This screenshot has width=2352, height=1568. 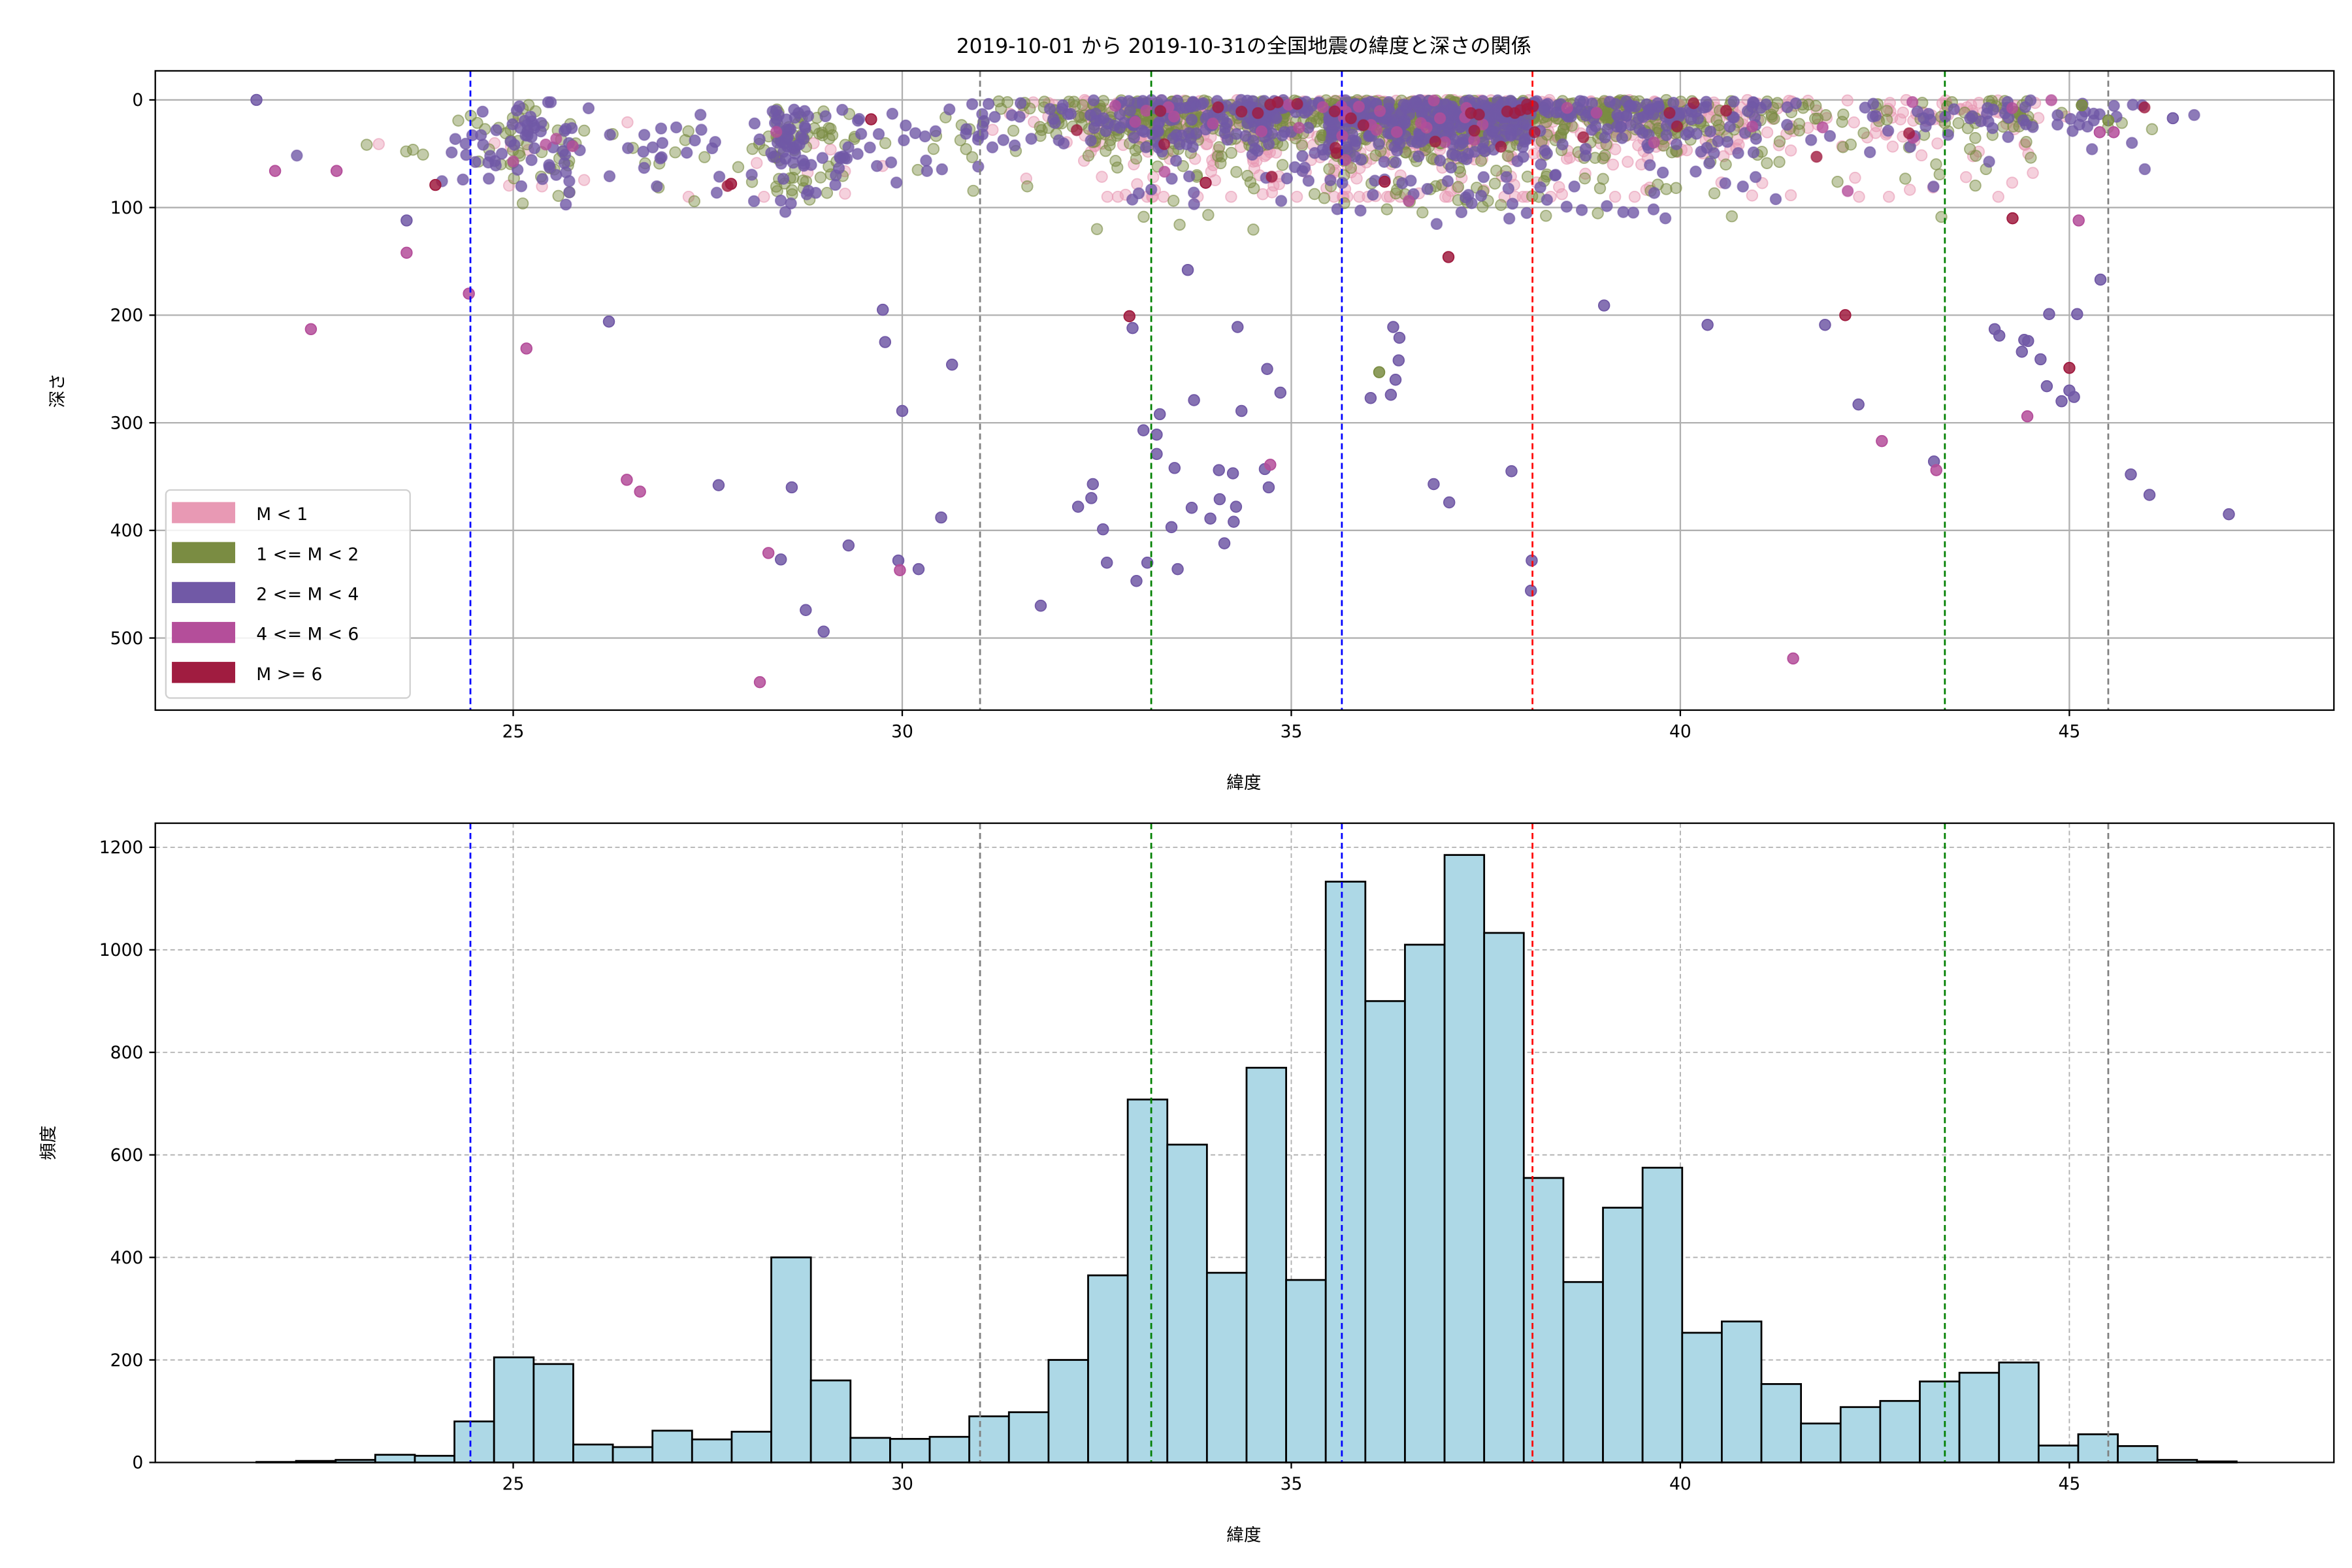 I want to click on x-tick-label: 25, so click(x=513, y=1484).